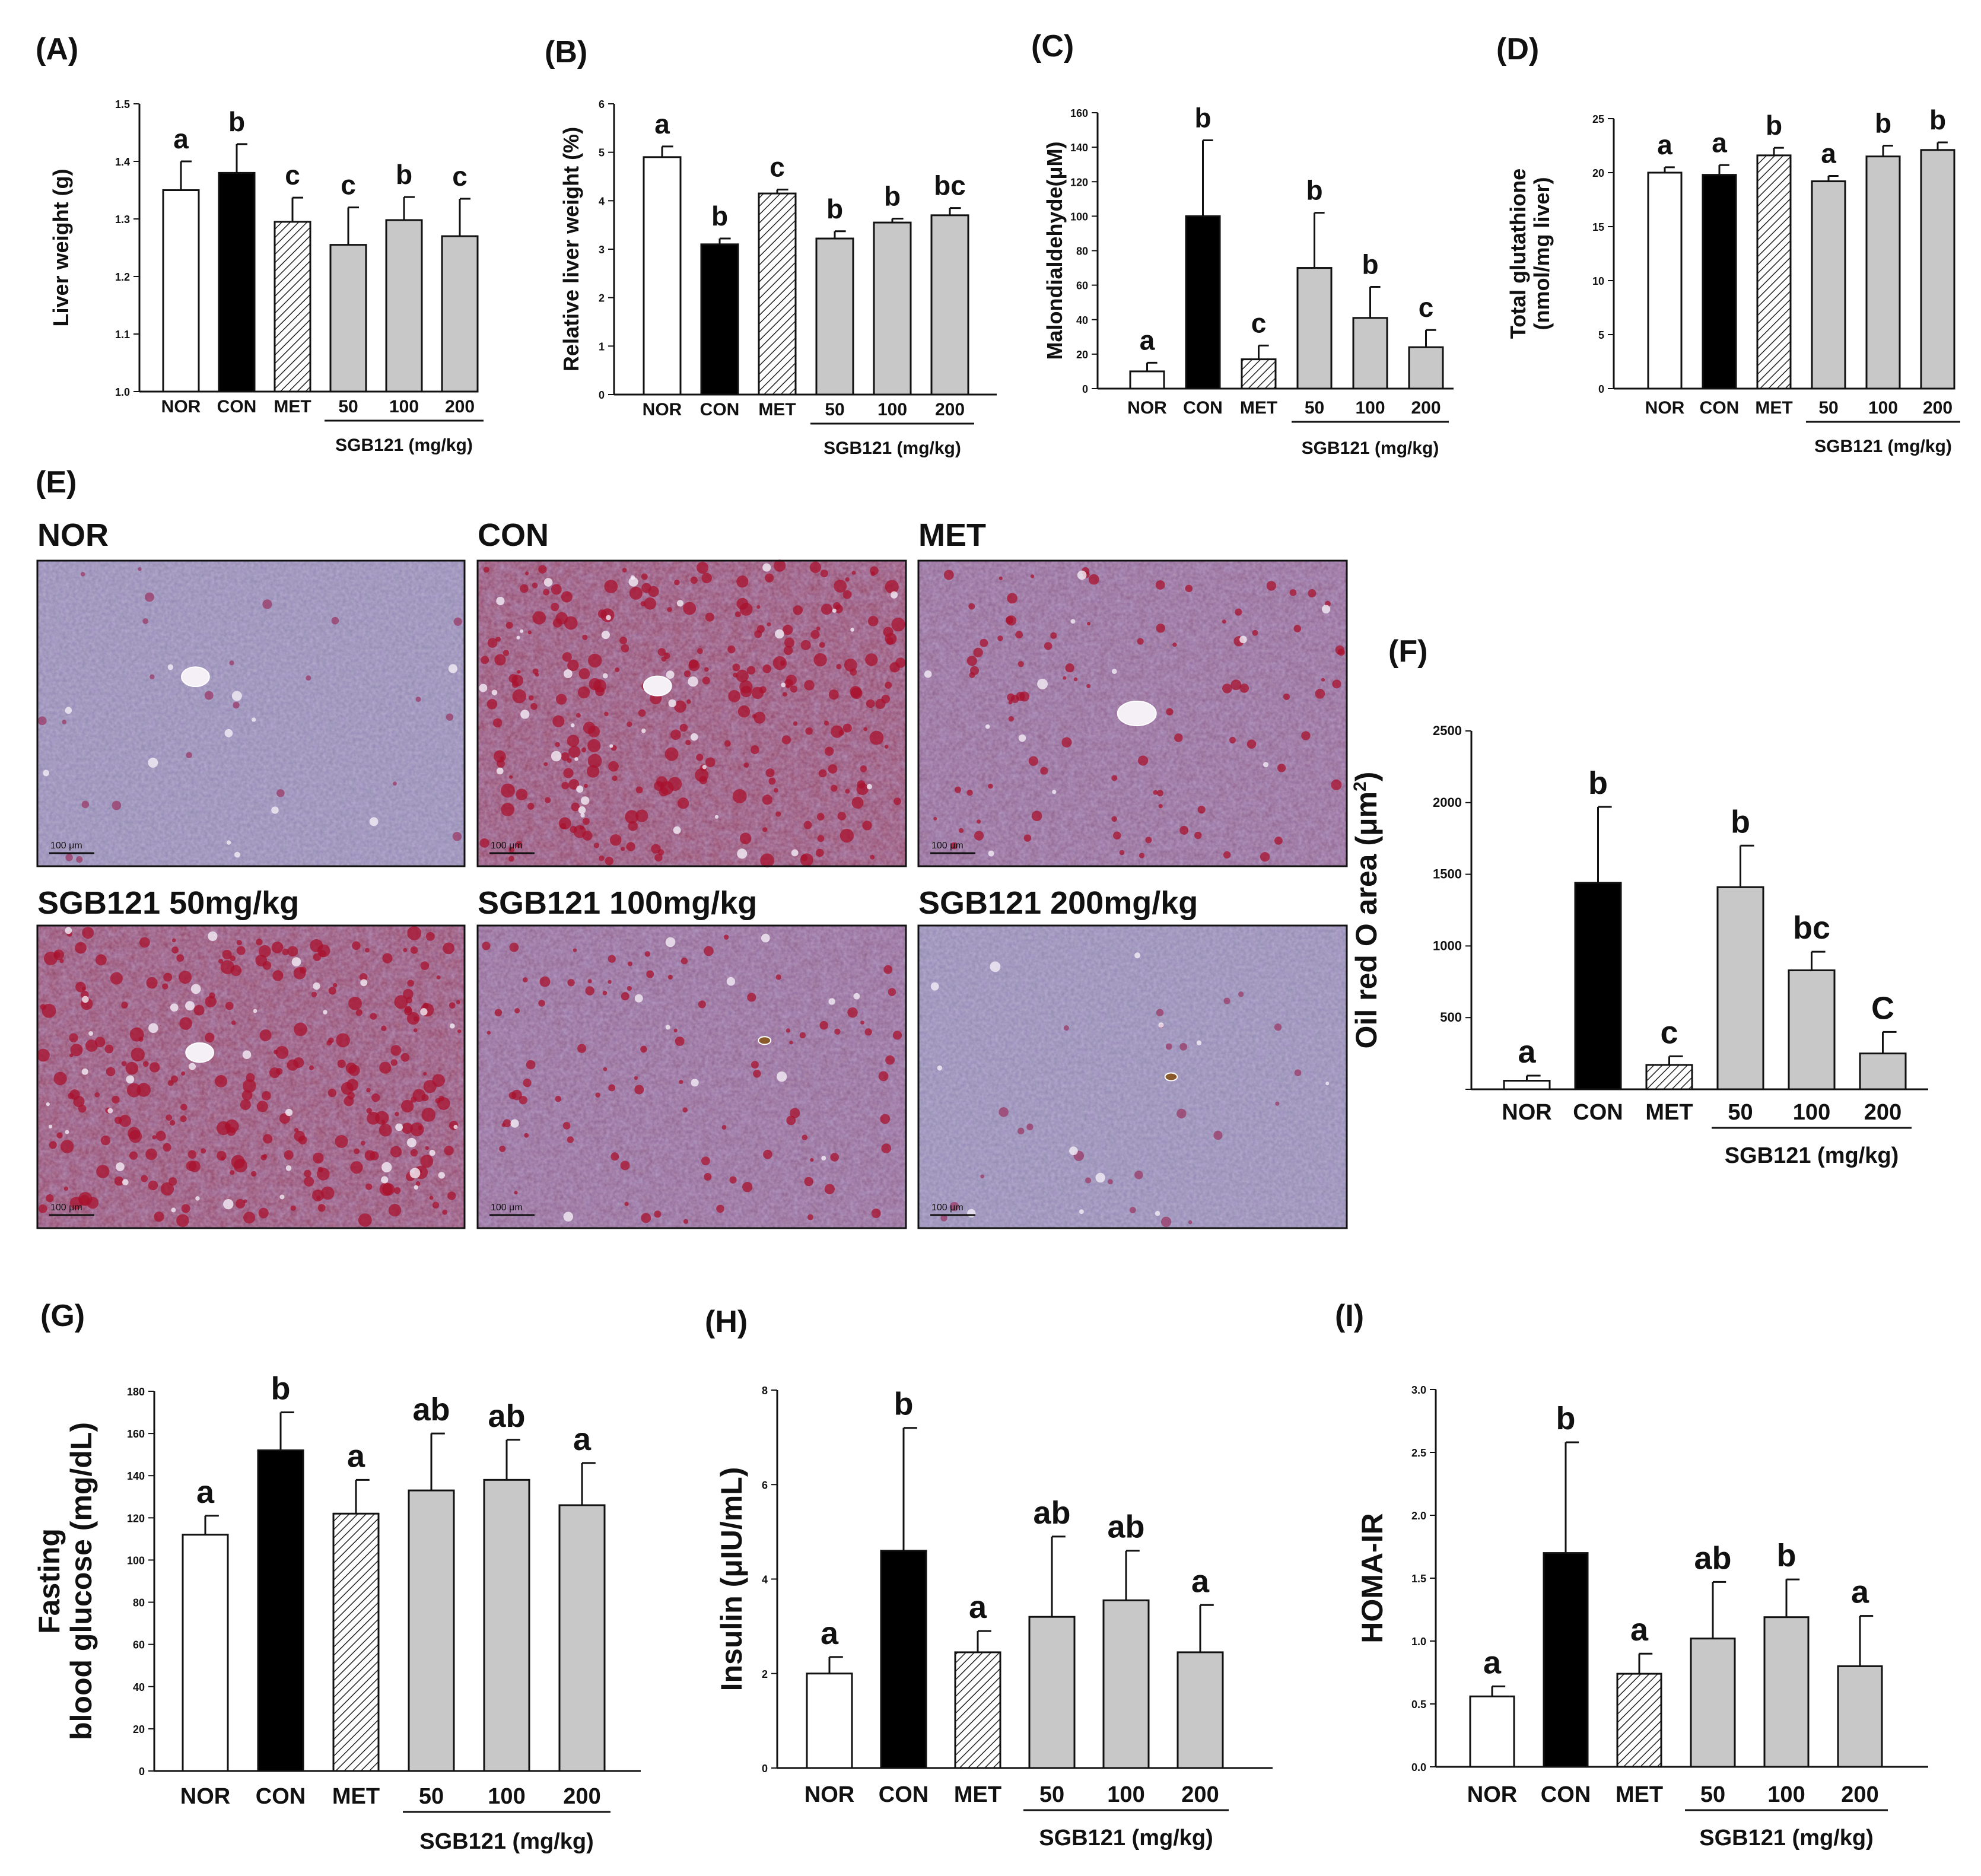 This screenshot has width=1981, height=1876. I want to click on image-frame, so click(691, 713).